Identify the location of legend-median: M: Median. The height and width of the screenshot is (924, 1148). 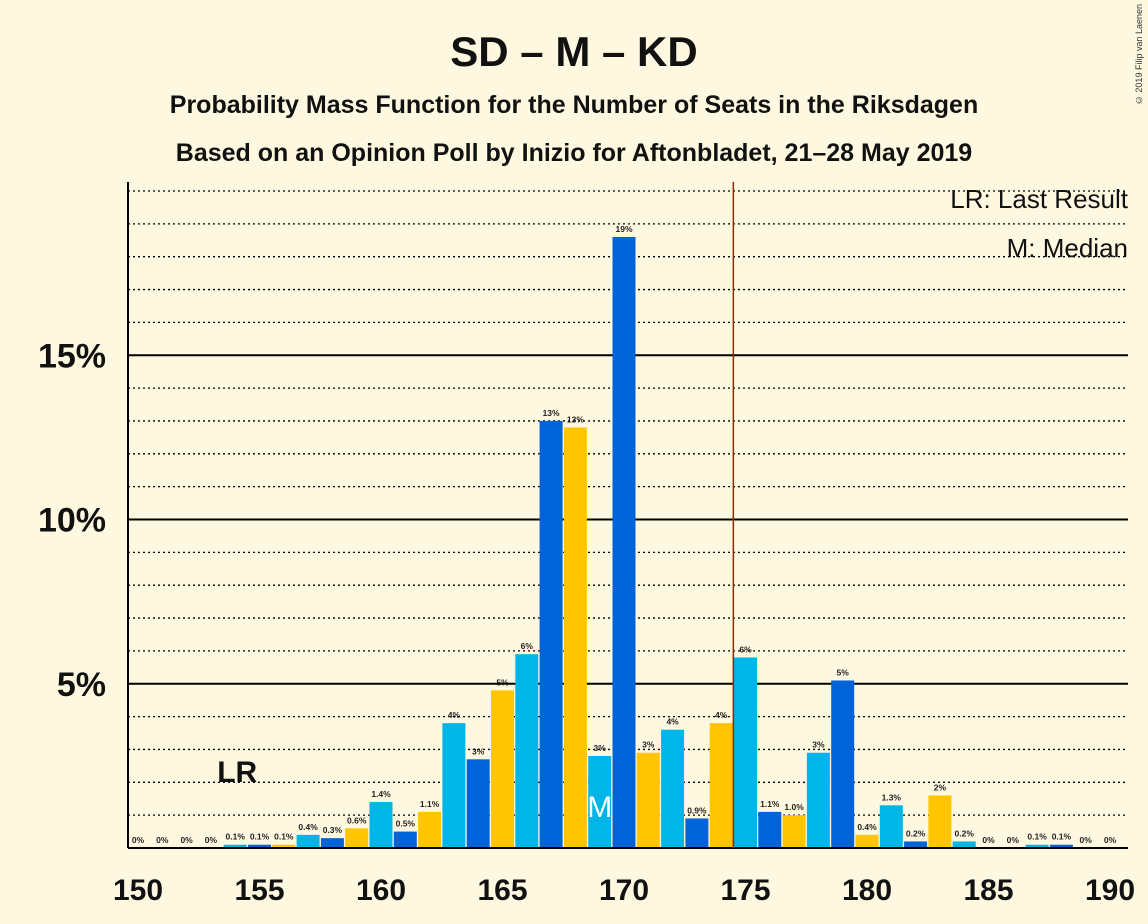
(1067, 248).